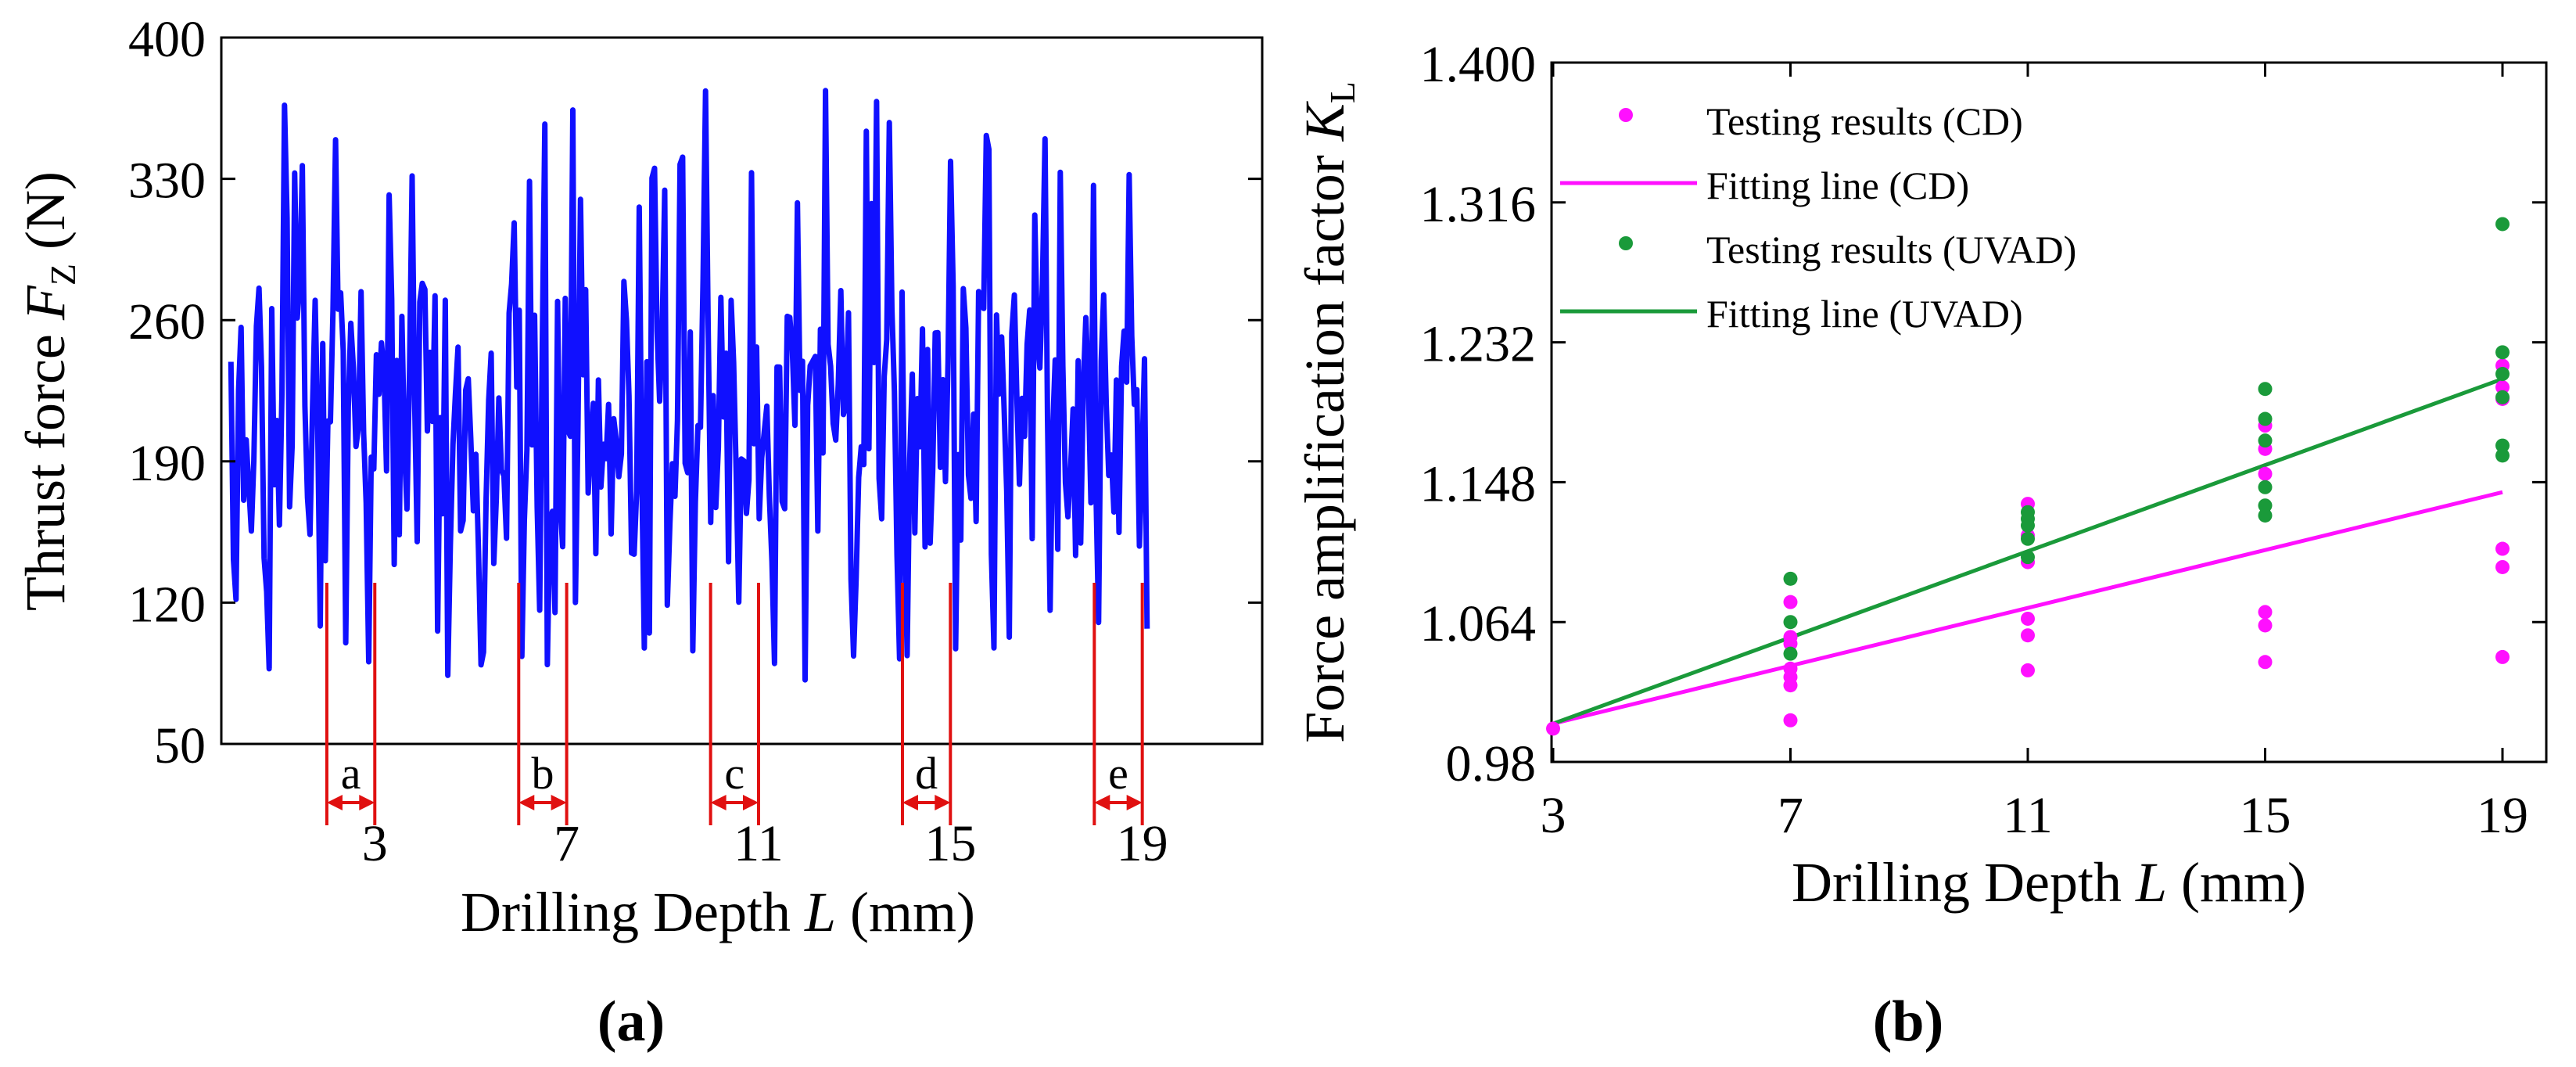  What do you see at coordinates (1837, 185) in the screenshot?
I see `legend-label: Fitting line (CD)` at bounding box center [1837, 185].